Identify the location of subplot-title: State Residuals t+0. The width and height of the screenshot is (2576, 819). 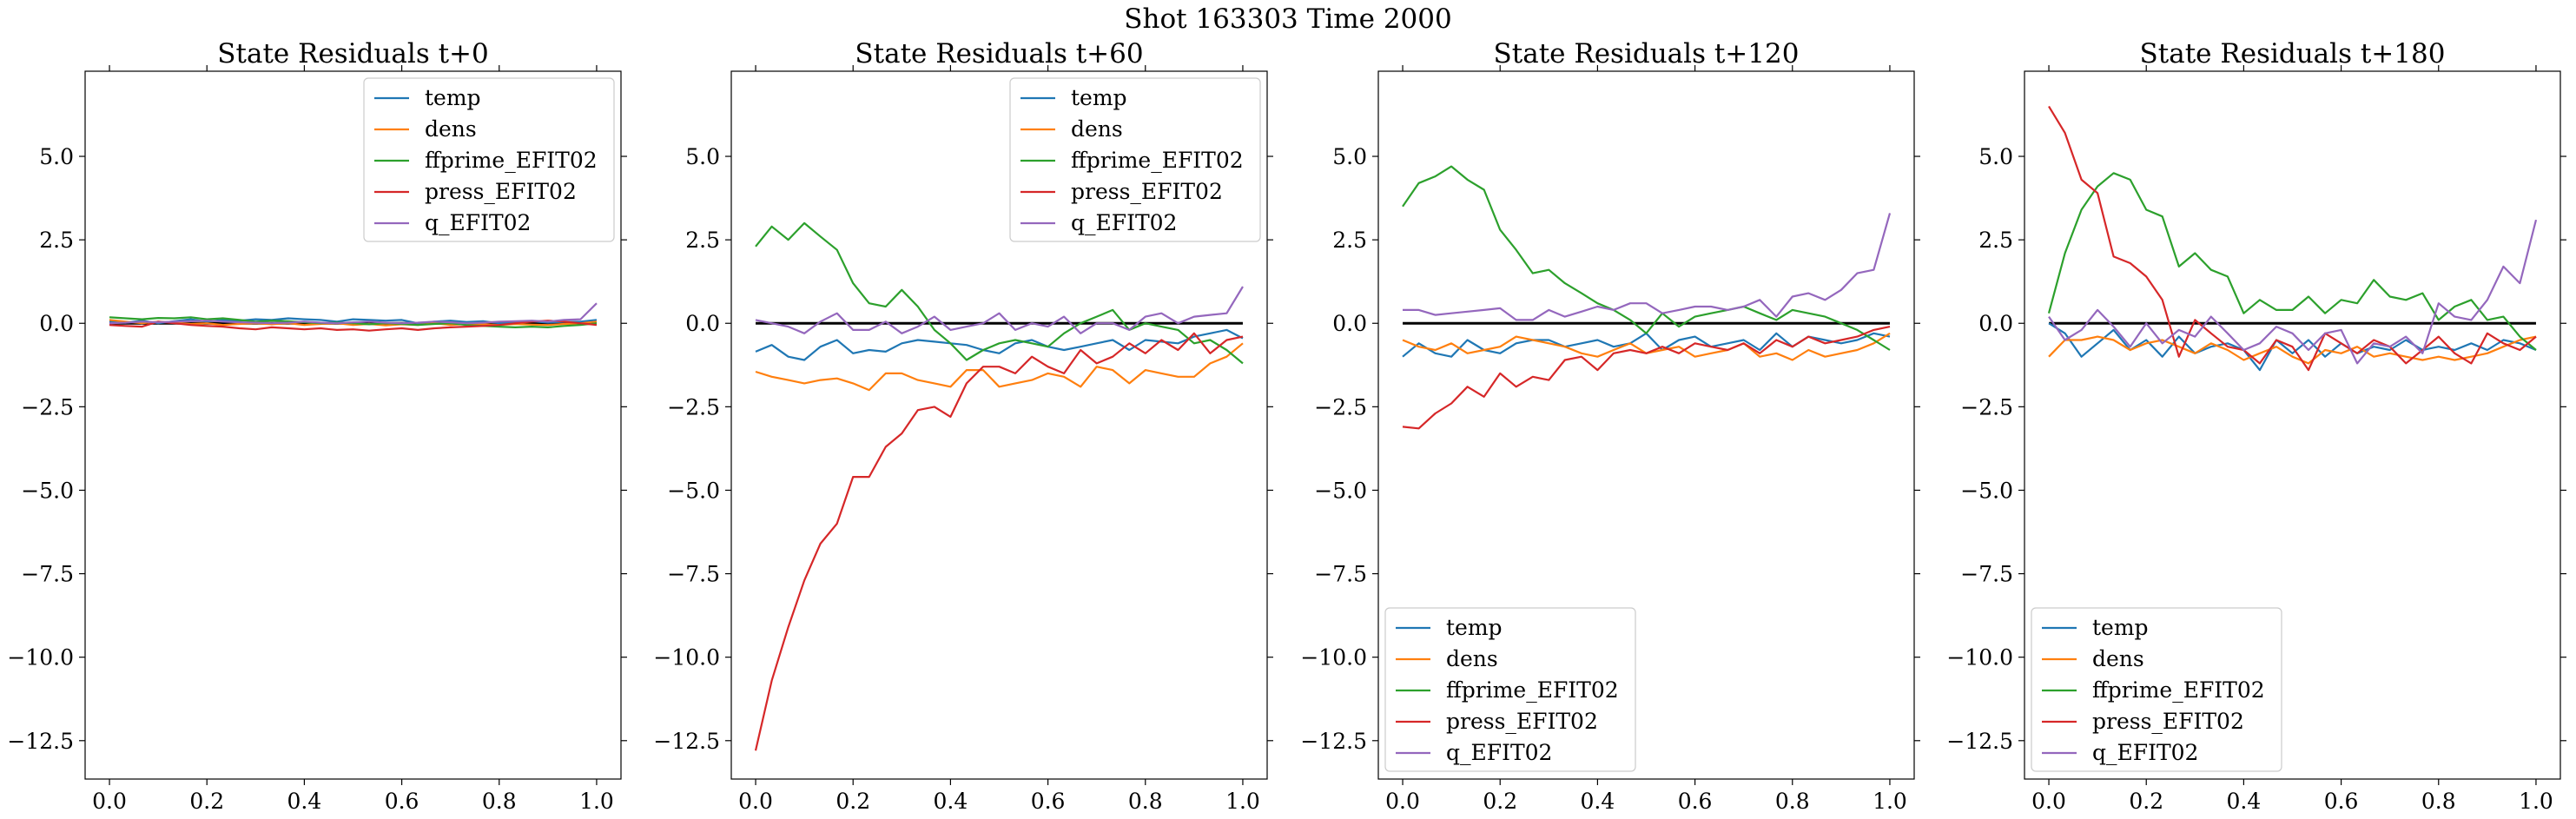
(352, 53).